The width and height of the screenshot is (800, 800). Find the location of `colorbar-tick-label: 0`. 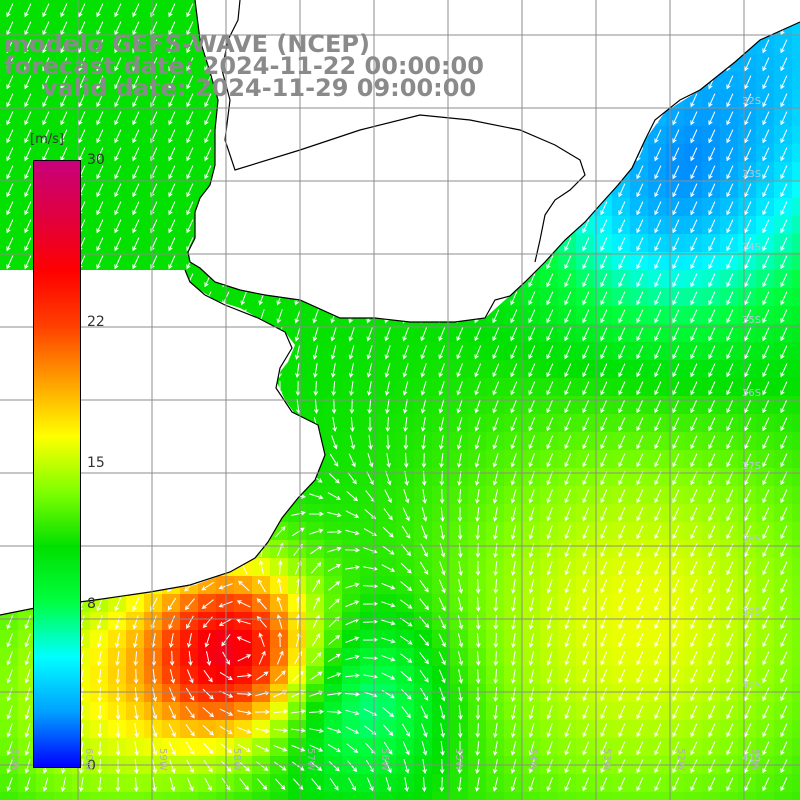

colorbar-tick-label: 0 is located at coordinates (91, 766).